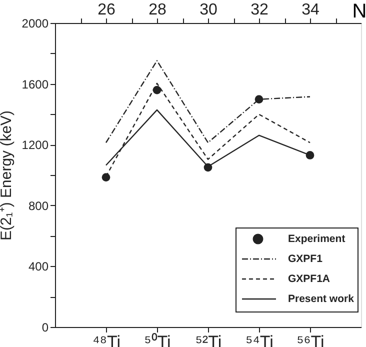 The image size is (366, 347). I want to click on x2-tick-label: 26, so click(107, 10).